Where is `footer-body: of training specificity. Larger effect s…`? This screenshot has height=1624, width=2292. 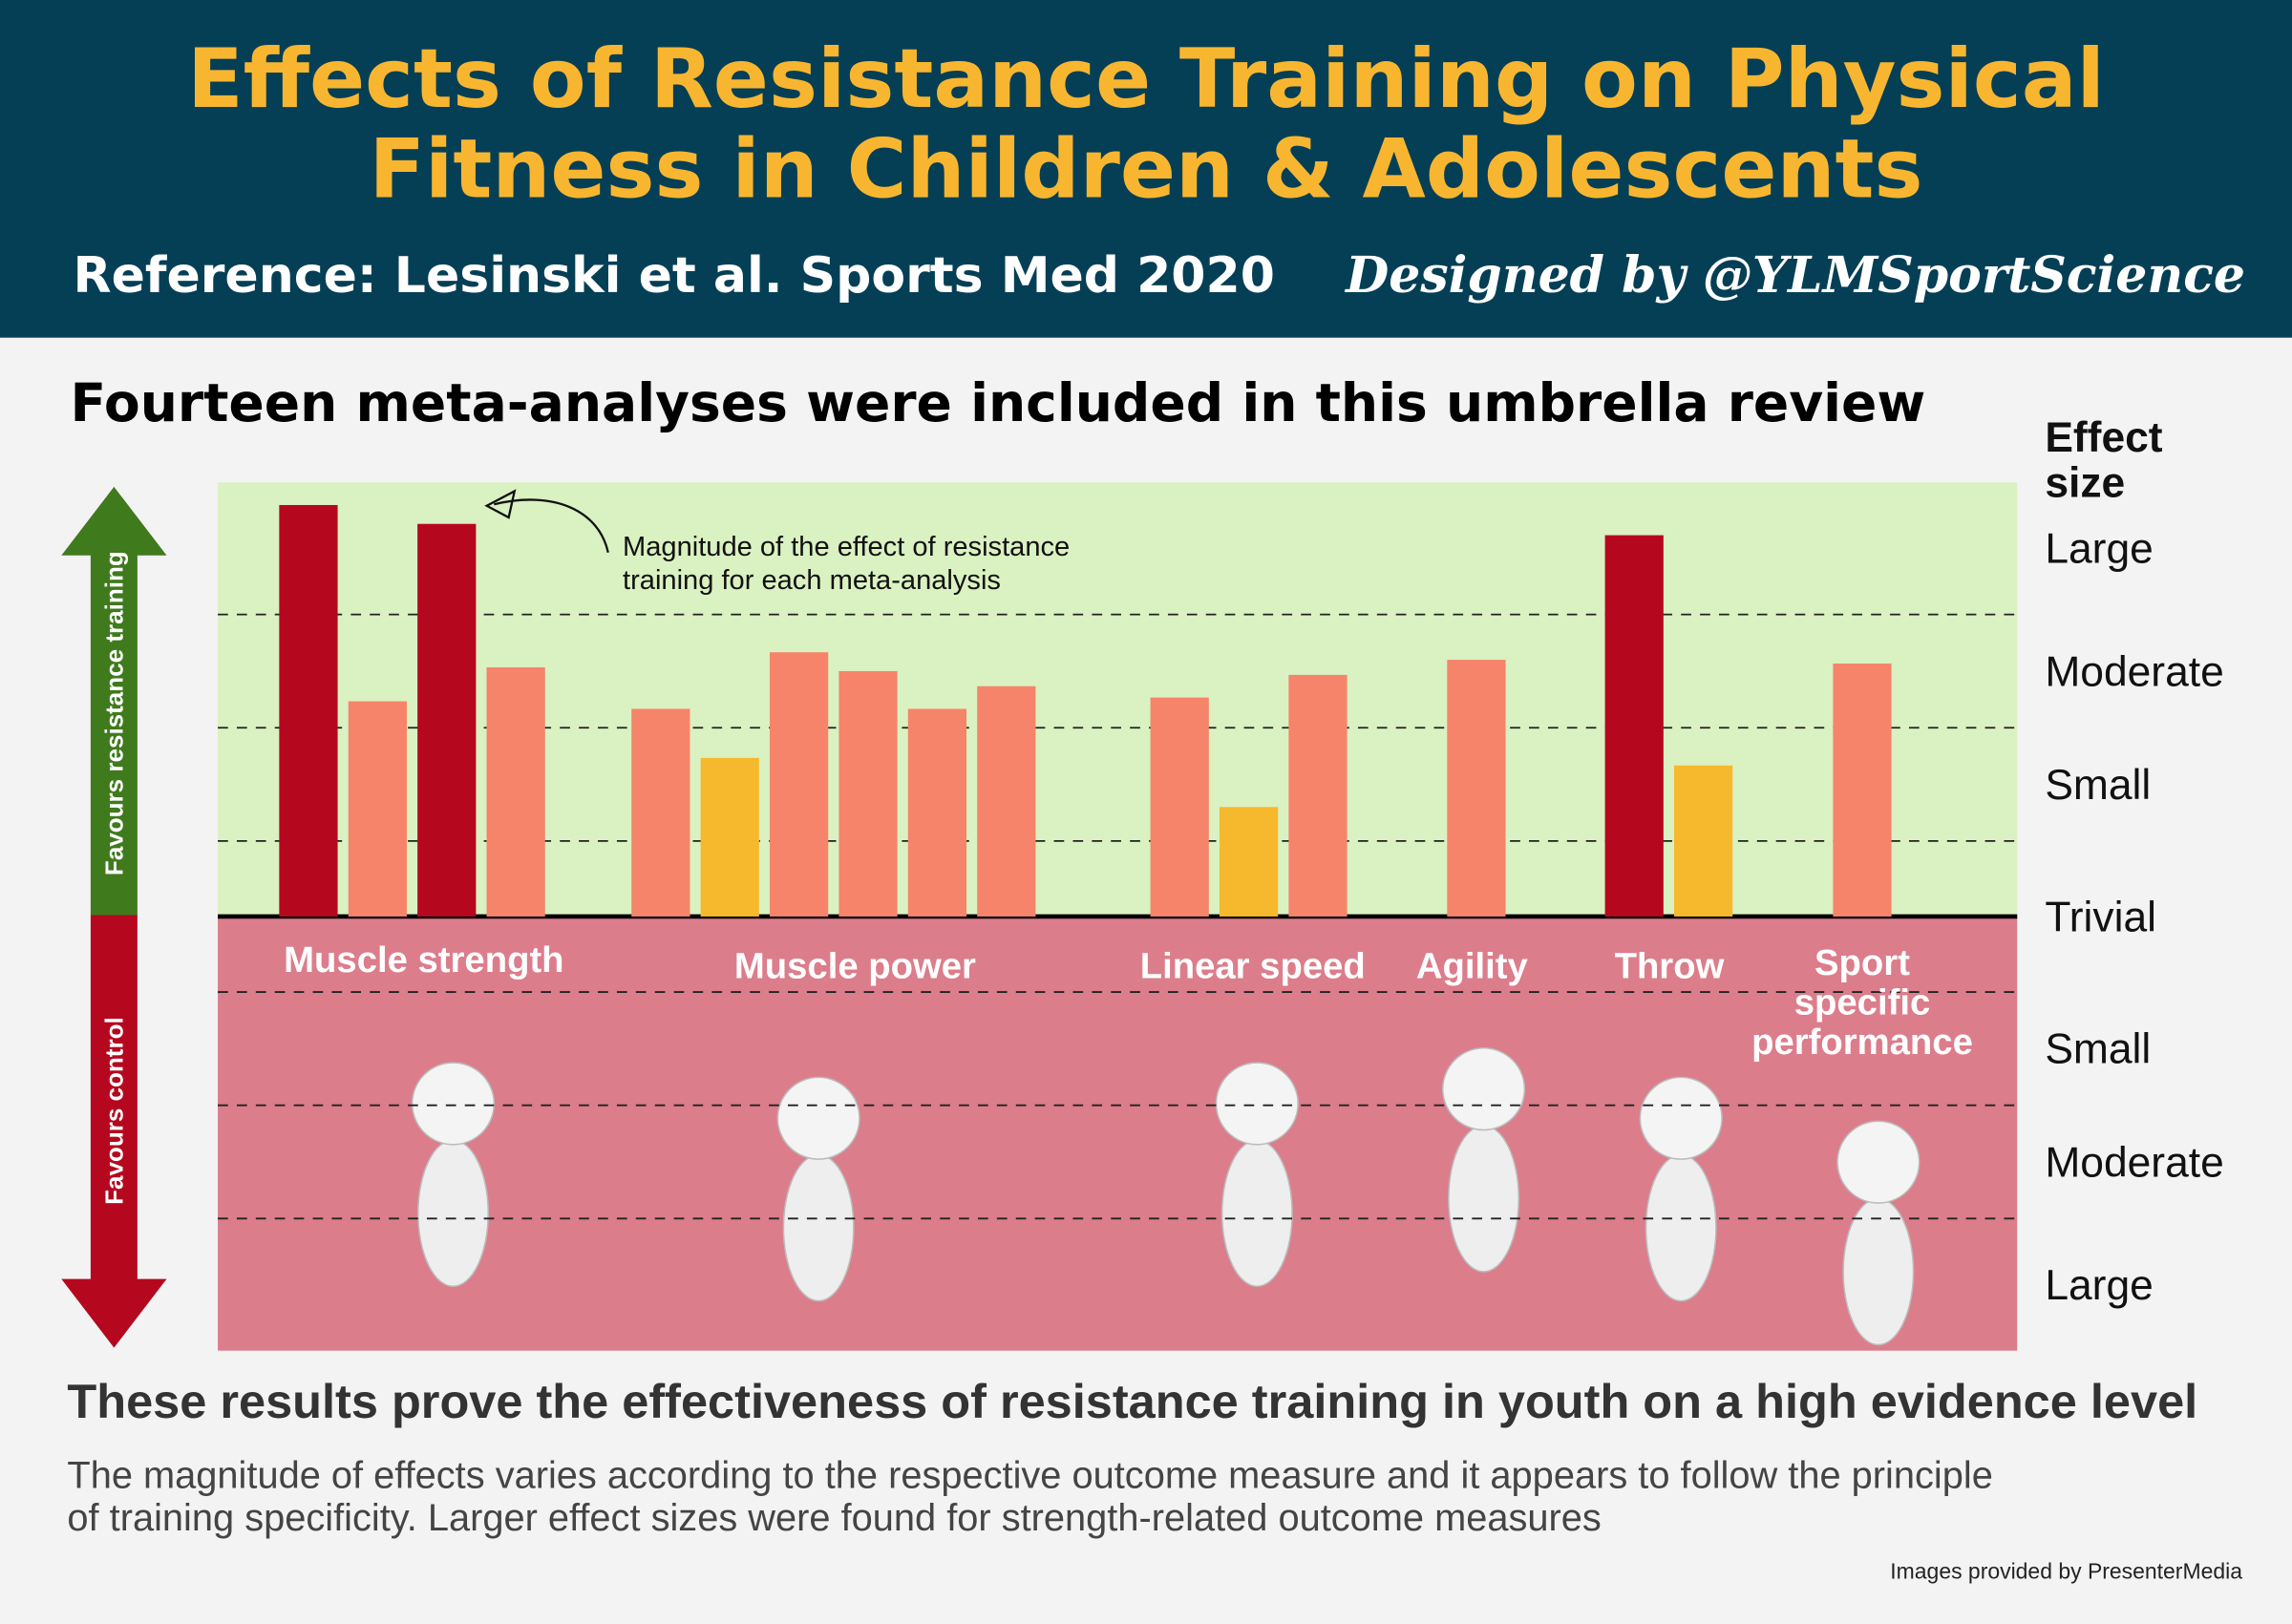
footer-body: of training specificity. Larger effect s… is located at coordinates (834, 1518).